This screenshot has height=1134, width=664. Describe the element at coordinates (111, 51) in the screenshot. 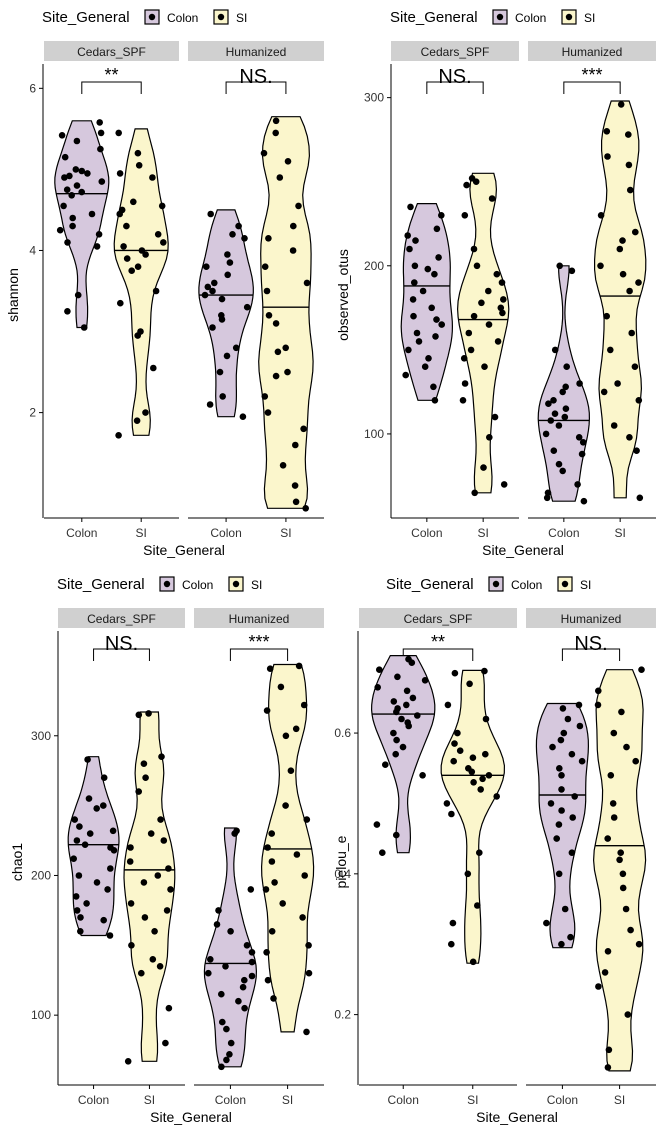

I see `facet-strip` at that location.